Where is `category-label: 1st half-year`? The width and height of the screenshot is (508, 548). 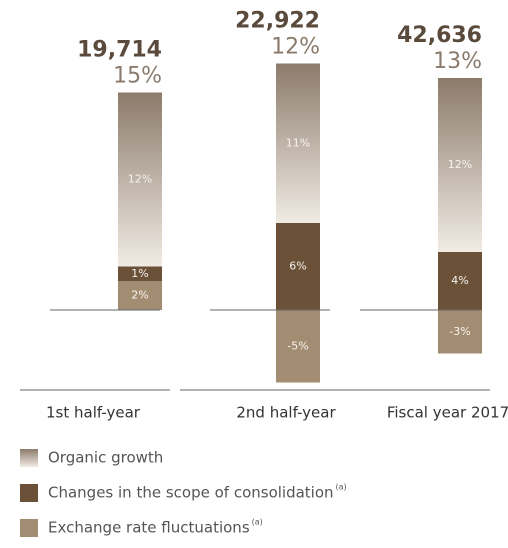
category-label: 1st half-year is located at coordinates (93, 413).